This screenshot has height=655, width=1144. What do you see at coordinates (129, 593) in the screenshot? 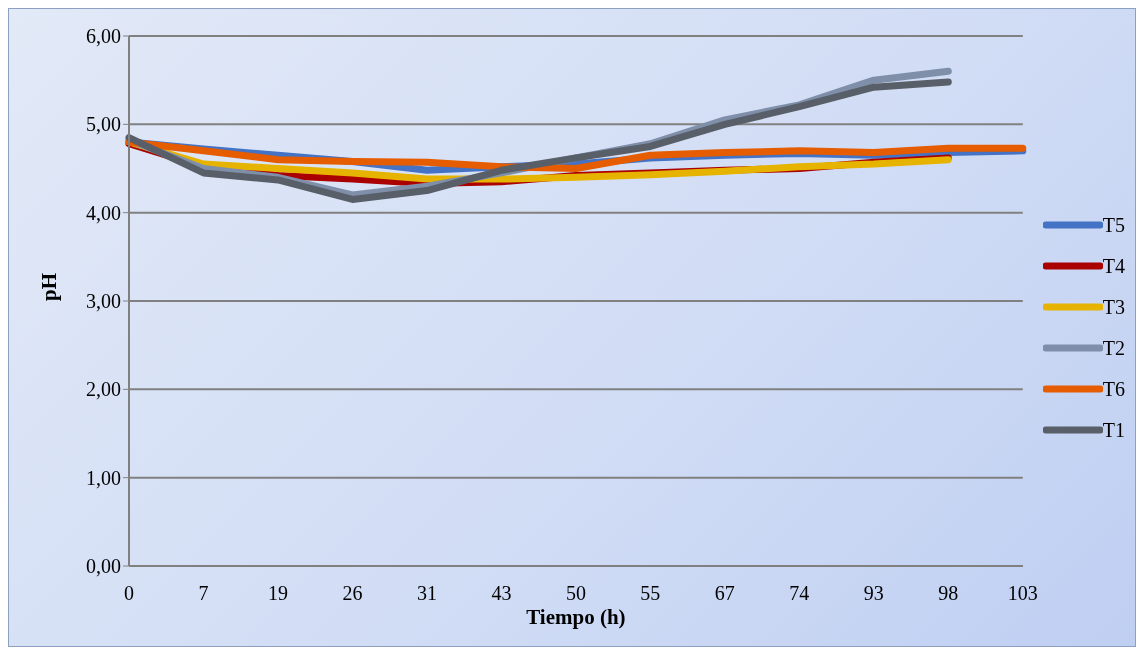
I see `x-tick-label: 0` at bounding box center [129, 593].